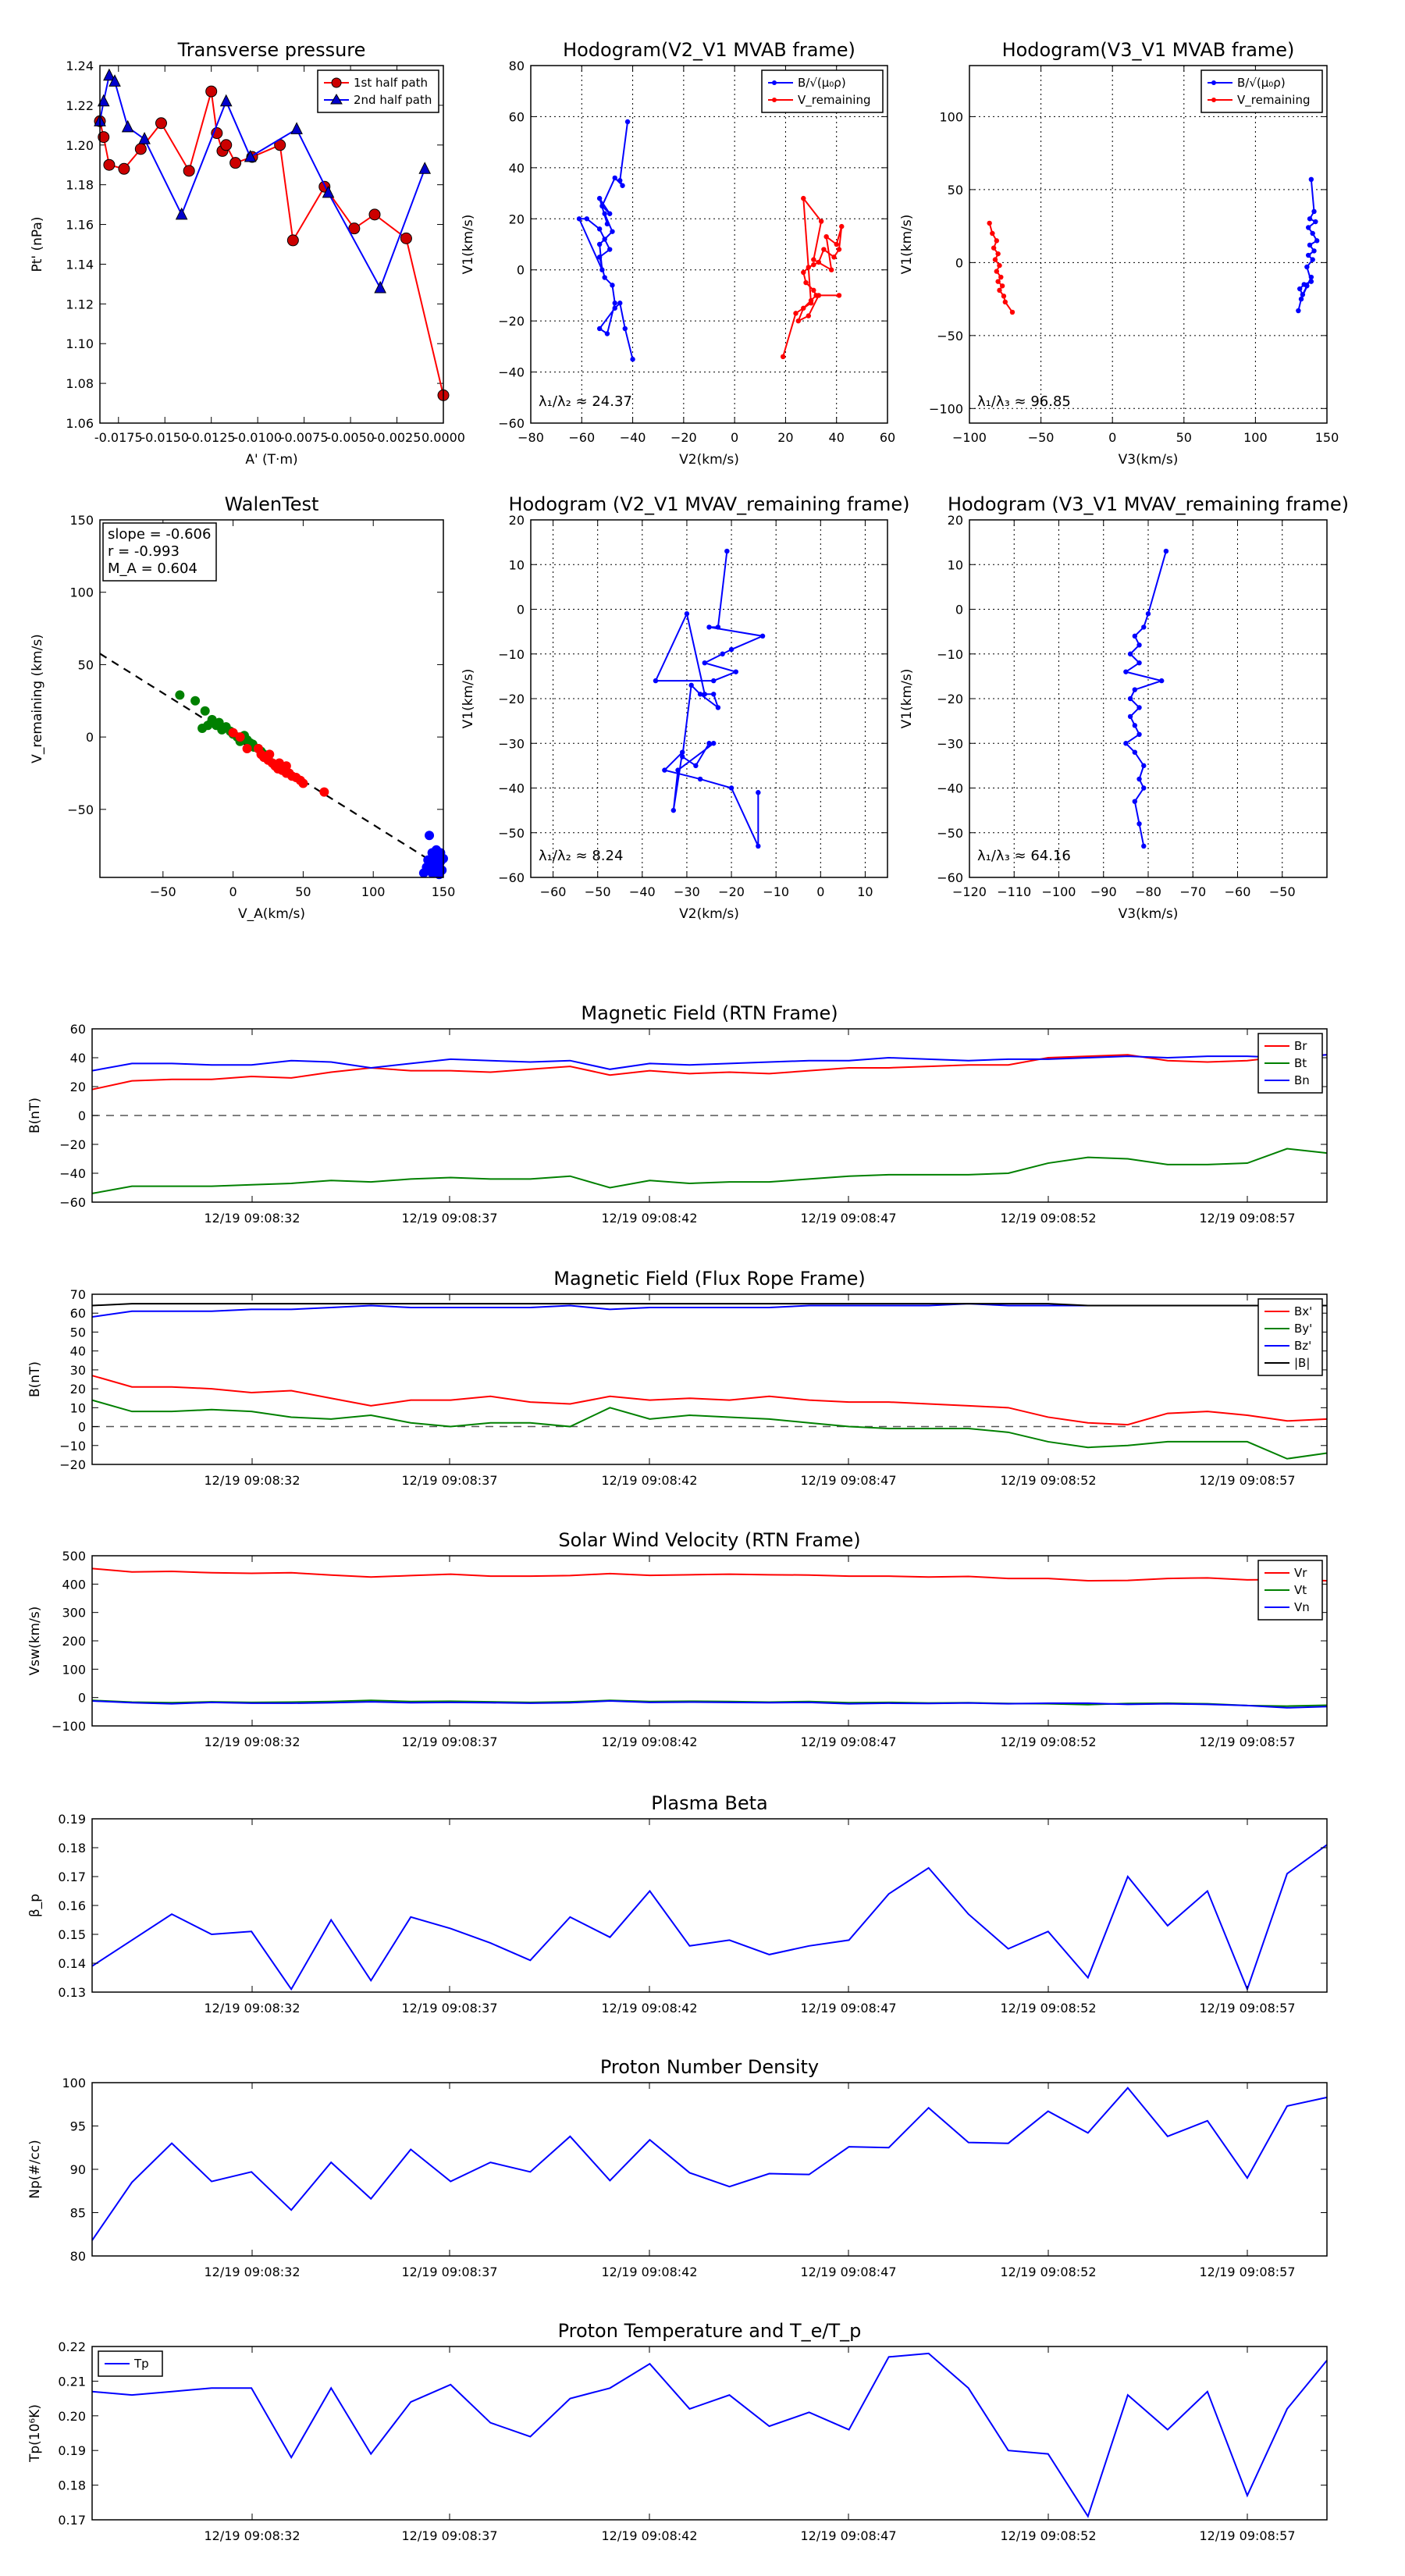 This screenshot has width=1405, height=2576. I want to click on x-tick-label: 0, so click(735, 437).